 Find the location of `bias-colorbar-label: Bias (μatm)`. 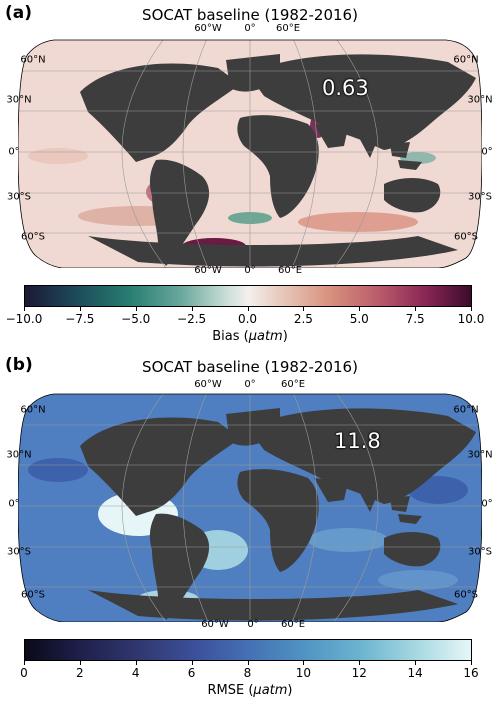

bias-colorbar-label: Bias (μatm) is located at coordinates (250, 336).